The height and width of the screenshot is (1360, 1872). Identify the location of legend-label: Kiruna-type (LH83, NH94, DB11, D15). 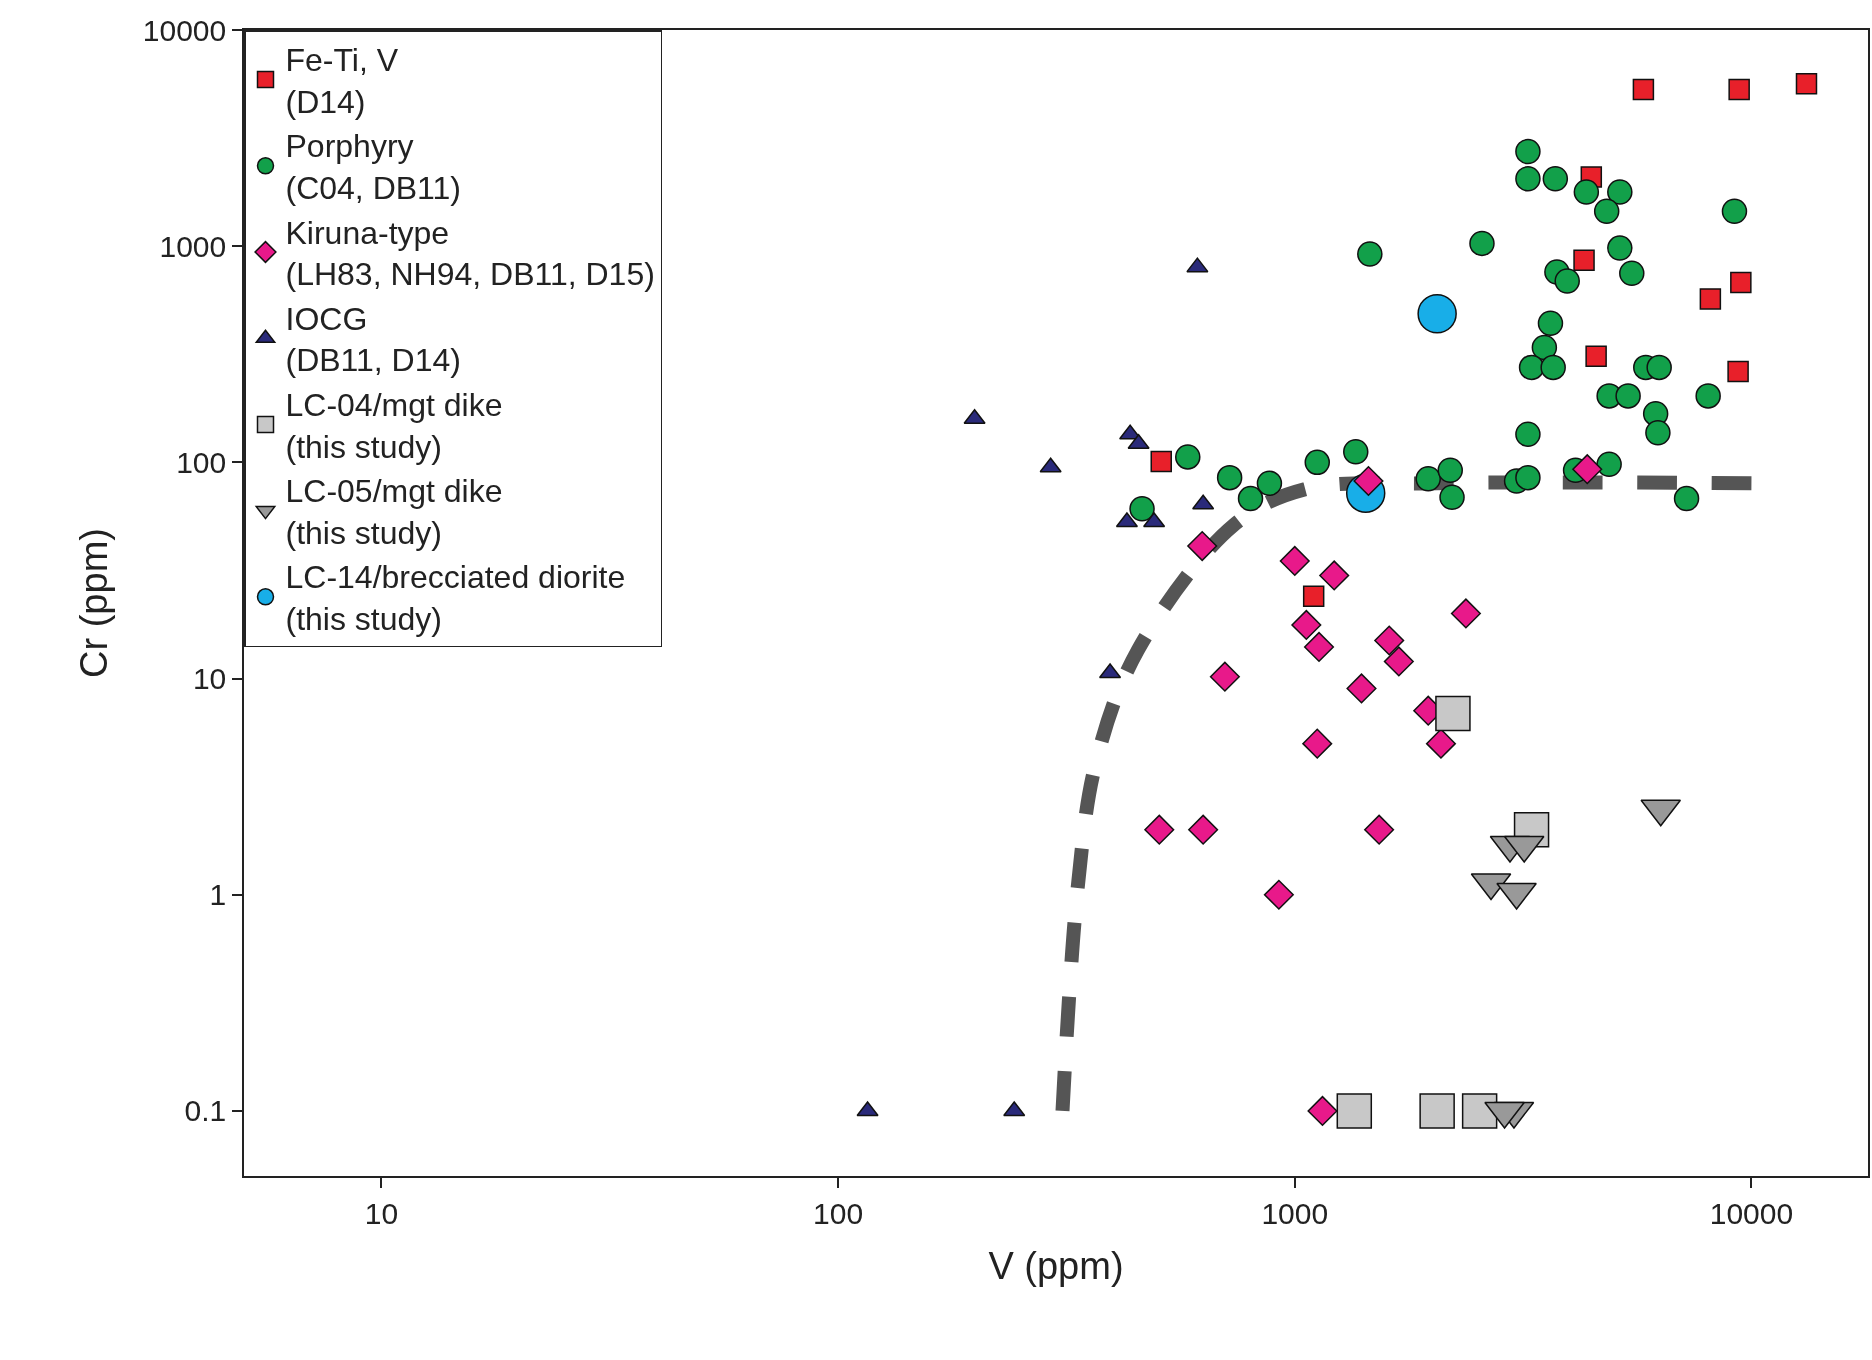
(470, 253).